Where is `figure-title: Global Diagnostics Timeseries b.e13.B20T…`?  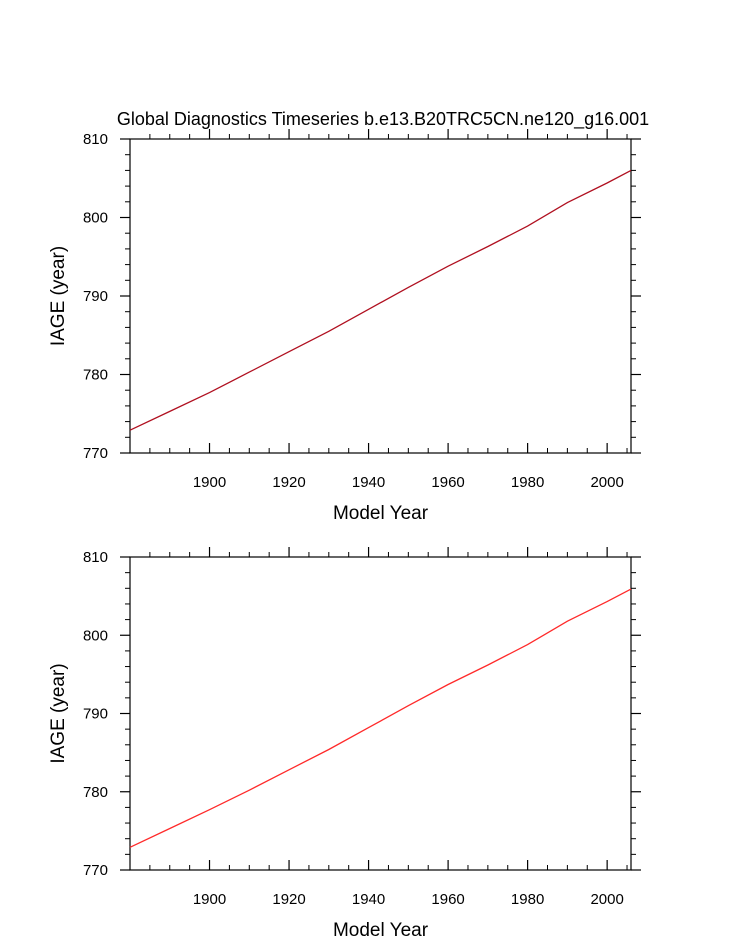
figure-title: Global Diagnostics Timeseries b.e13.B20T… is located at coordinates (383, 119).